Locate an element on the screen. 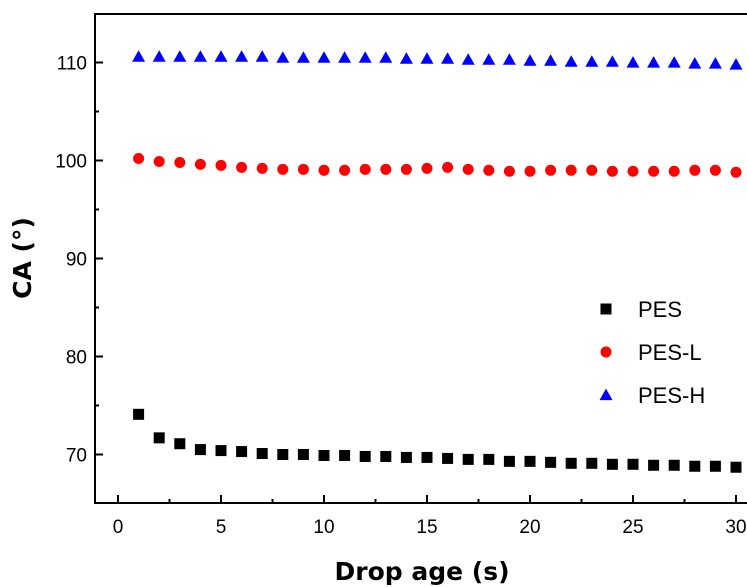  legend-marker-pes-l is located at coordinates (606, 352).